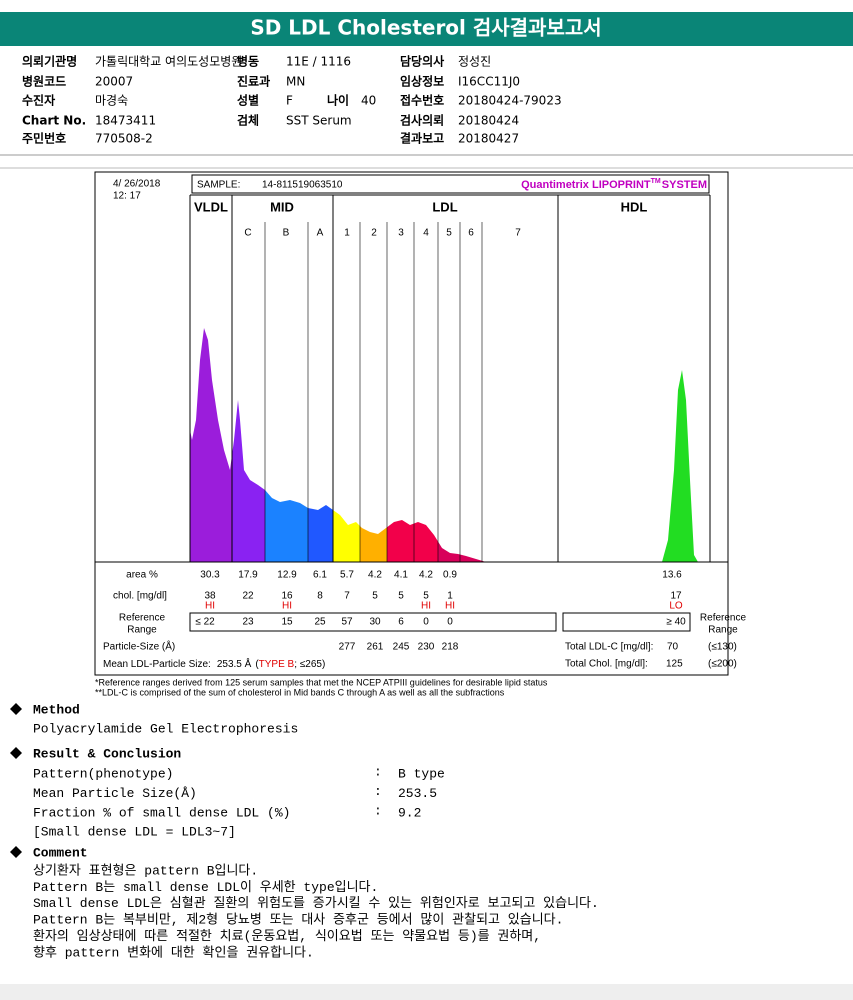  I want to click on result-label: Mean Particle Size(Å), so click(115, 793).